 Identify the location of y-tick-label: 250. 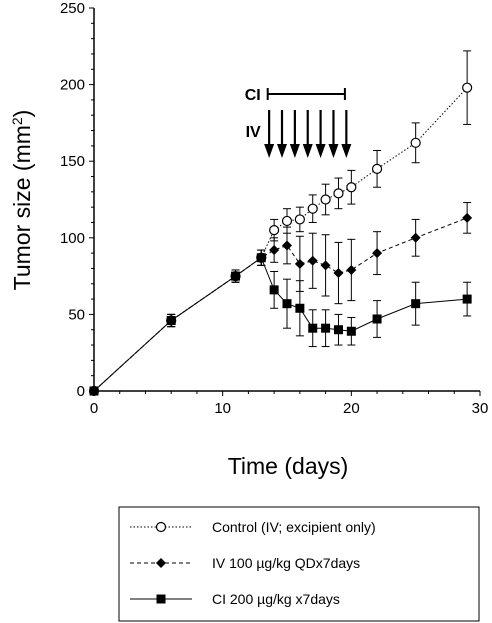
(72, 8).